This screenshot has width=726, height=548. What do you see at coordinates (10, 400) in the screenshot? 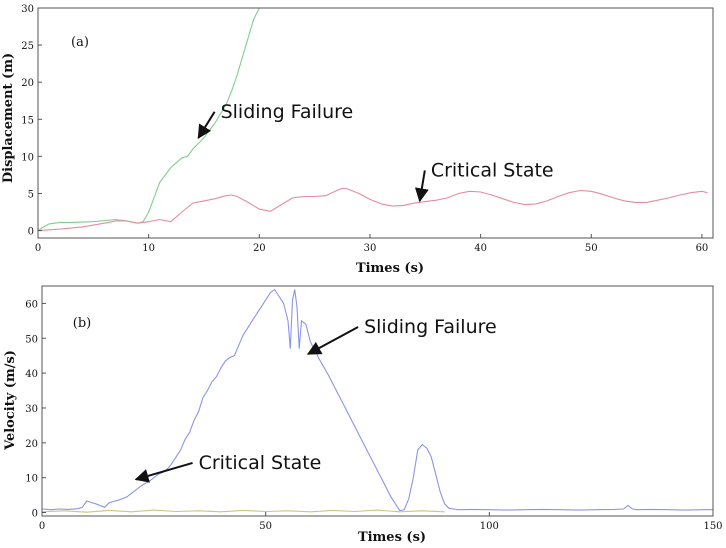
I see `y-axis-label: Velocity (m/s)` at bounding box center [10, 400].